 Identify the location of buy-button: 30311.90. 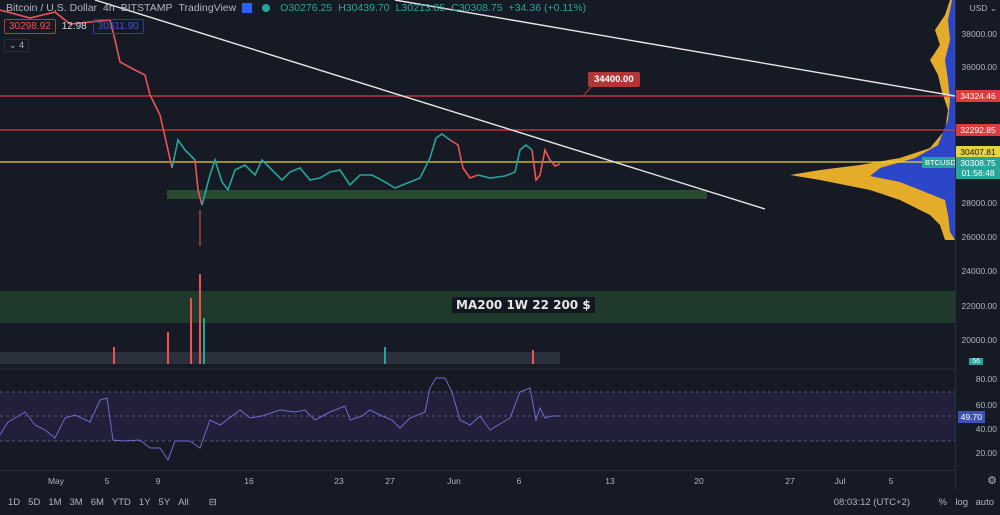
(118, 26).